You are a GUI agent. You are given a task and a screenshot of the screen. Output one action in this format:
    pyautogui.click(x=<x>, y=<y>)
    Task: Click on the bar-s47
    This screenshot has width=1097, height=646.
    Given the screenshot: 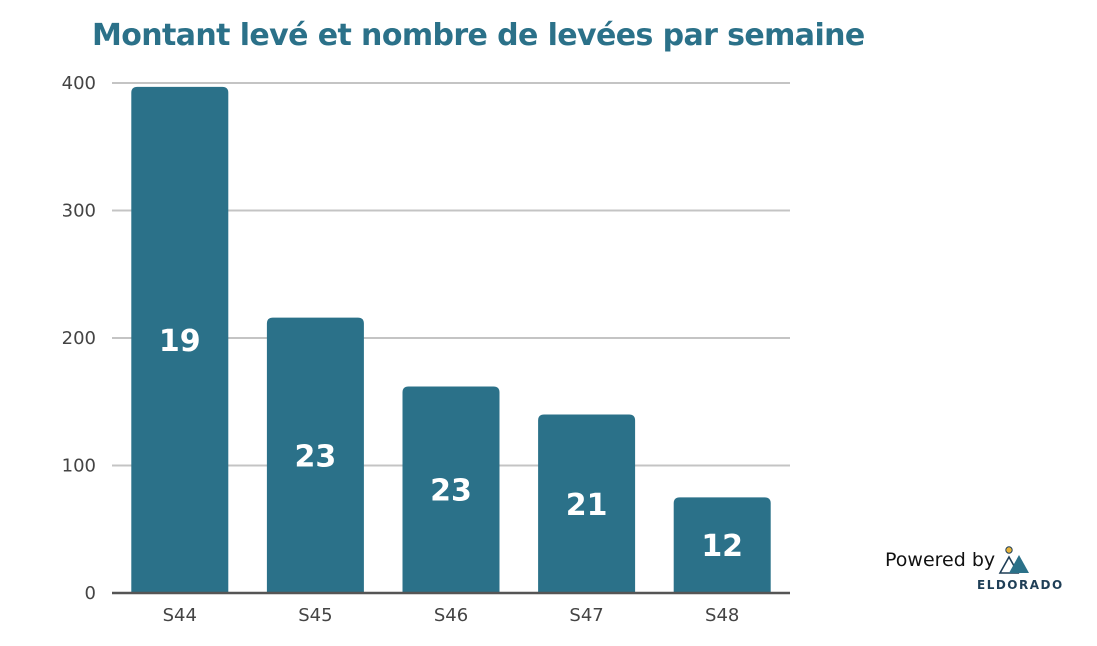 What is the action you would take?
    pyautogui.click(x=587, y=504)
    